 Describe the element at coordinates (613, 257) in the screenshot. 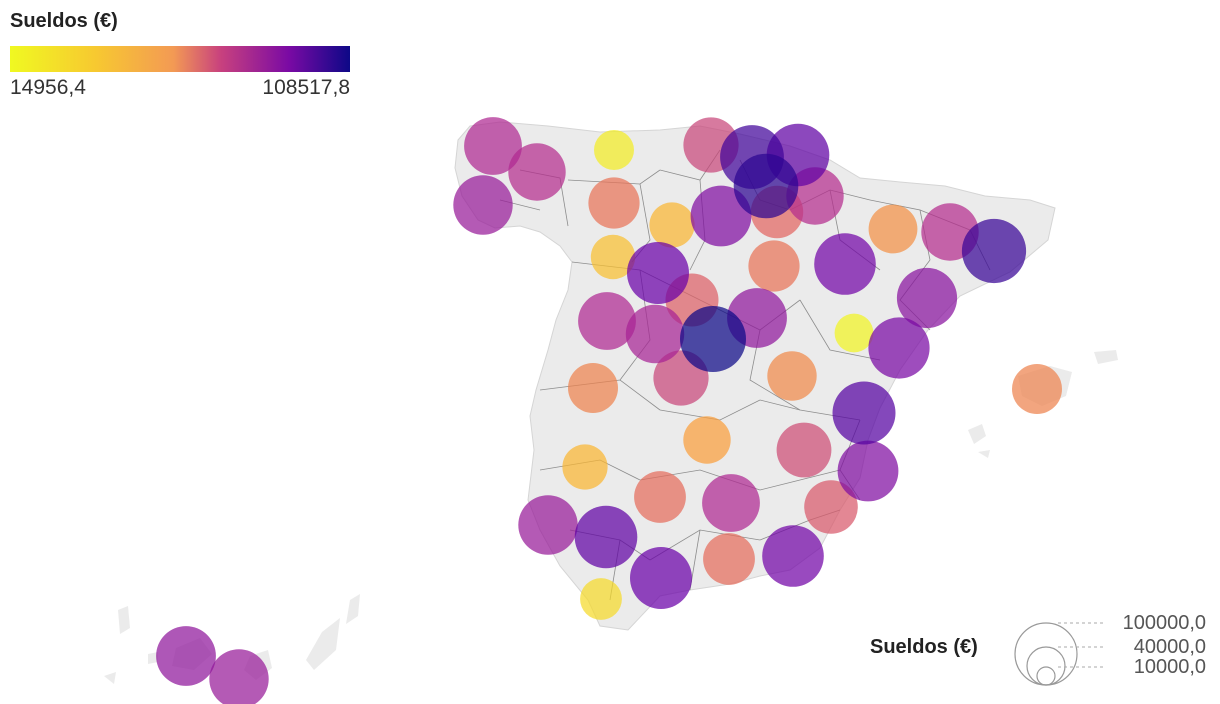

I see `bubble-leon` at that location.